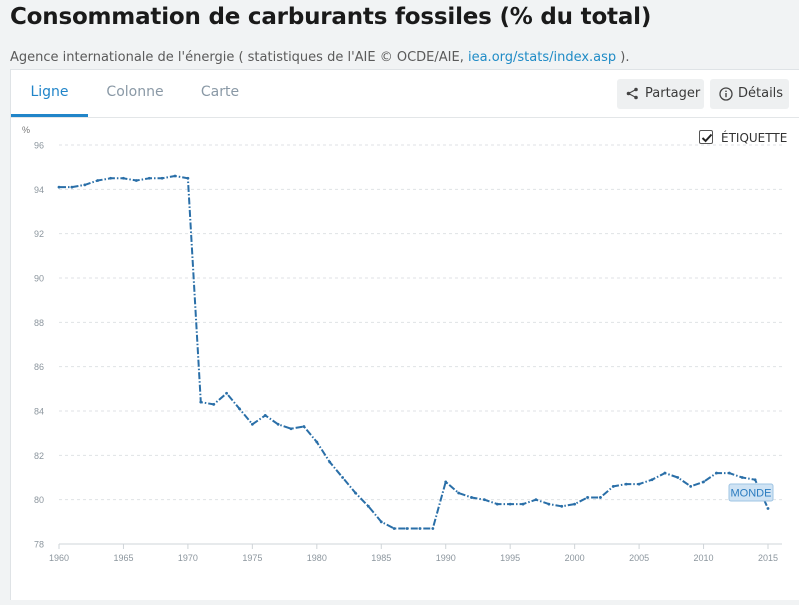 The height and width of the screenshot is (605, 799). I want to click on series-label-monde: MONDE, so click(751, 494).